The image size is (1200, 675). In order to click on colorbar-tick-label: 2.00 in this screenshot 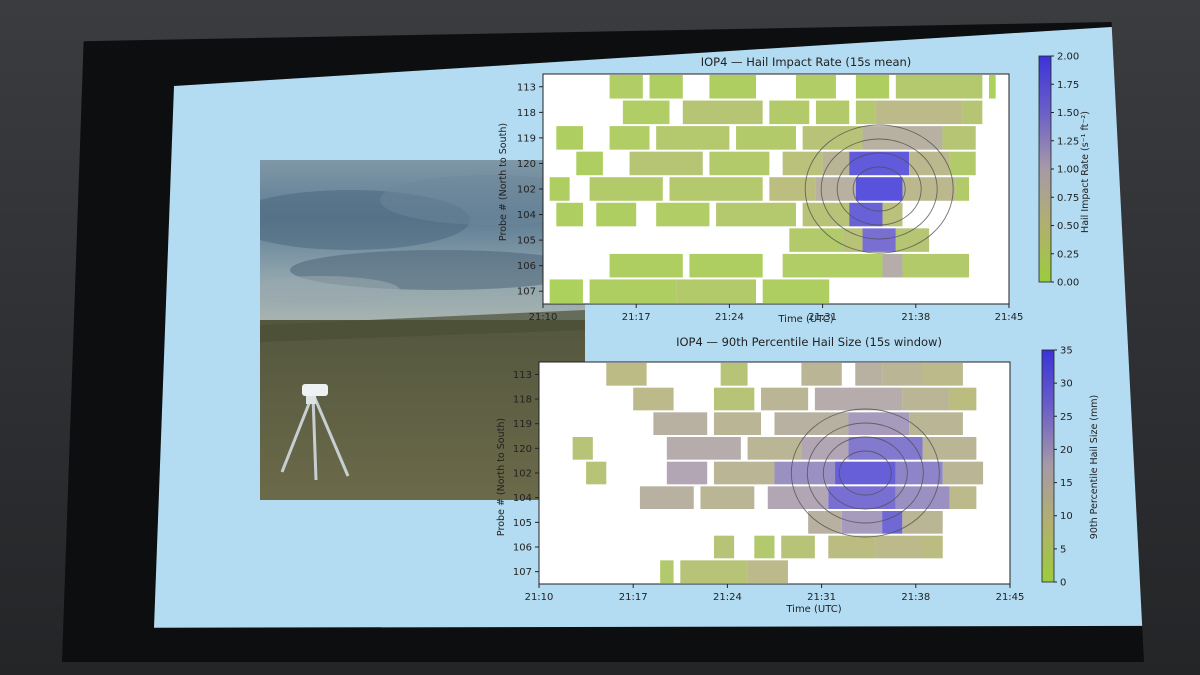, I will do `click(1068, 57)`.